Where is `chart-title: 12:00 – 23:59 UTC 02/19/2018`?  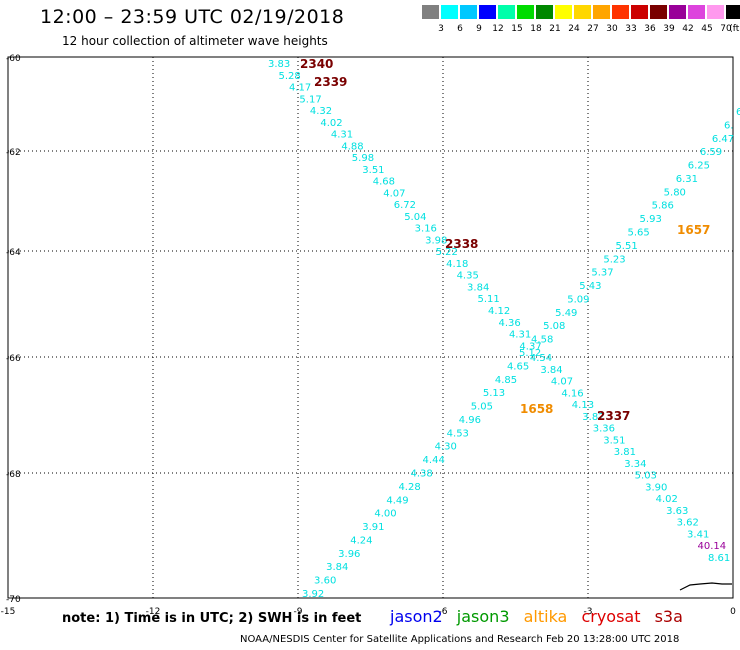 chart-title: 12:00 – 23:59 UTC 02/19/2018 is located at coordinates (192, 17).